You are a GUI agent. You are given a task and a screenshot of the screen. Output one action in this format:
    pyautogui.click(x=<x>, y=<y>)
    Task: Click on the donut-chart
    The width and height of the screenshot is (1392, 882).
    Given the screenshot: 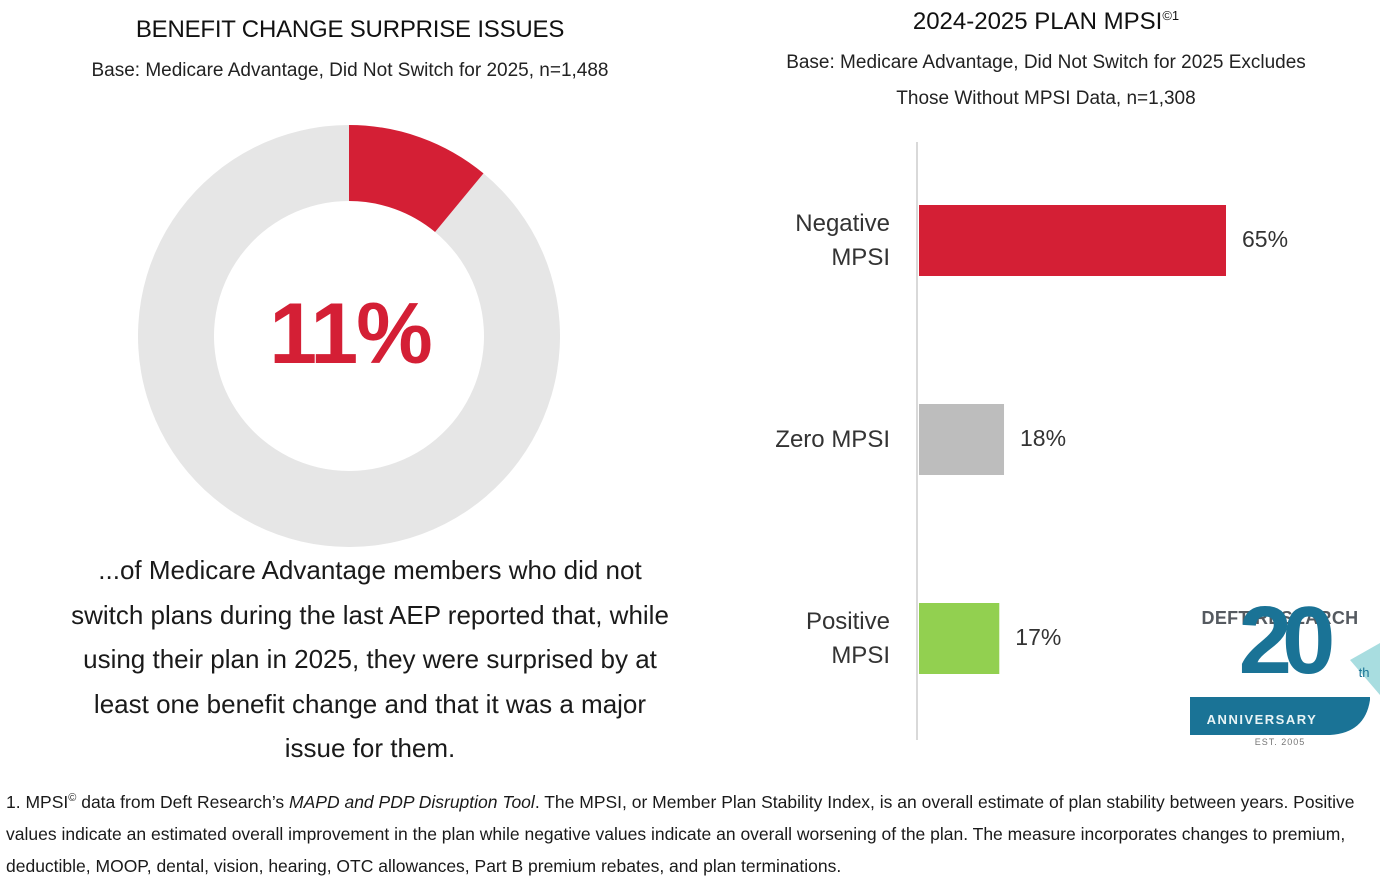 What is the action you would take?
    pyautogui.click(x=348, y=336)
    